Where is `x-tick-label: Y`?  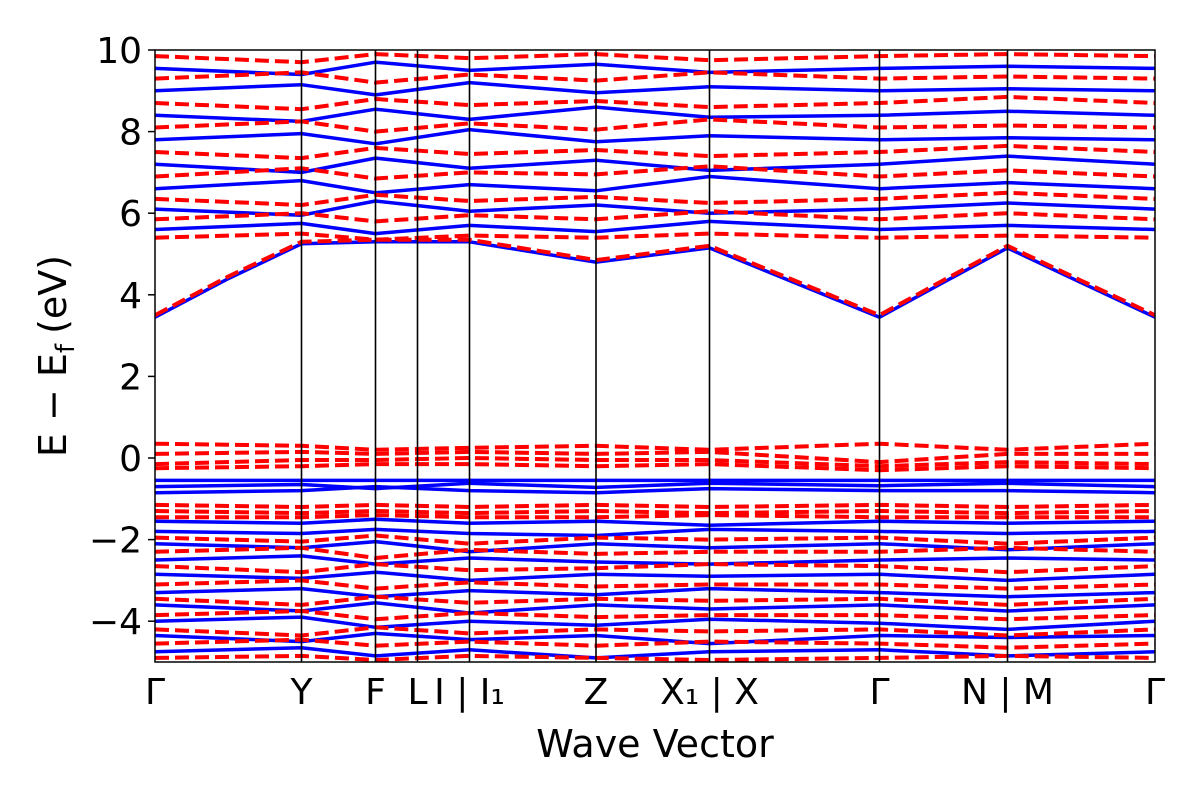
x-tick-label: Y is located at coordinates (302, 692).